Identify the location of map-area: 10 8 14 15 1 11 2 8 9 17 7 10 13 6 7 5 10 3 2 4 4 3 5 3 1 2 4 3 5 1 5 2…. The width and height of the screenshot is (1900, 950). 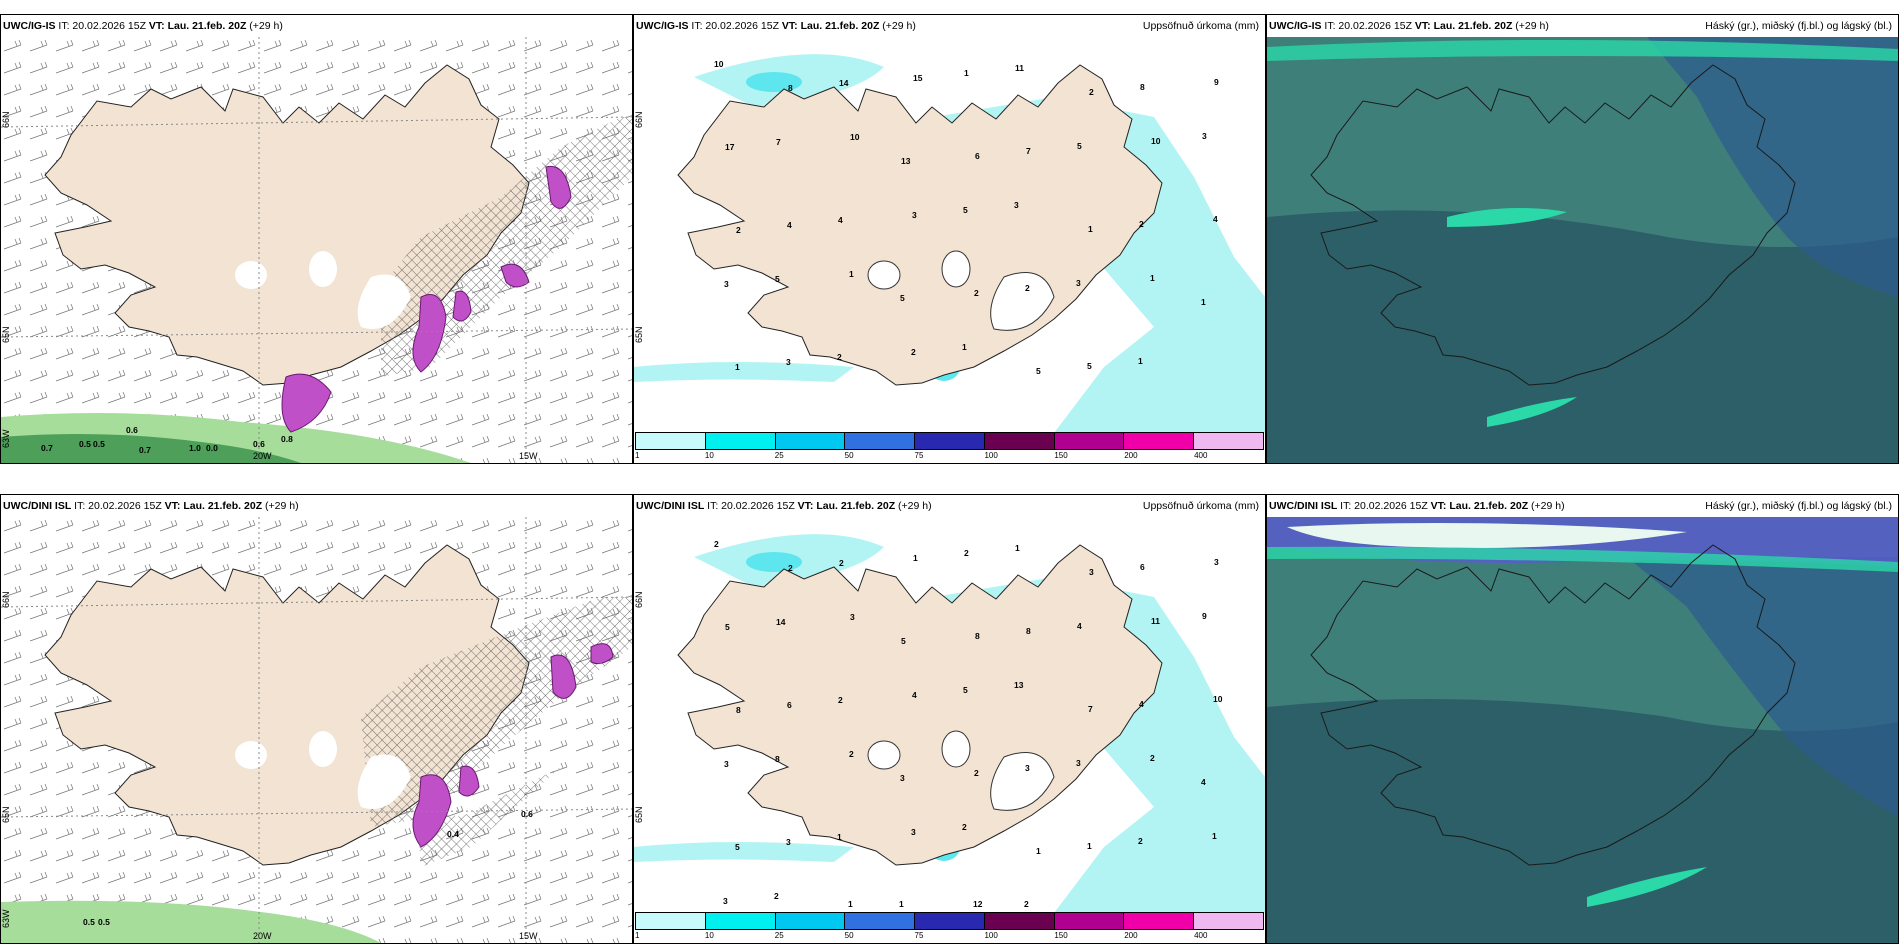
(949, 235).